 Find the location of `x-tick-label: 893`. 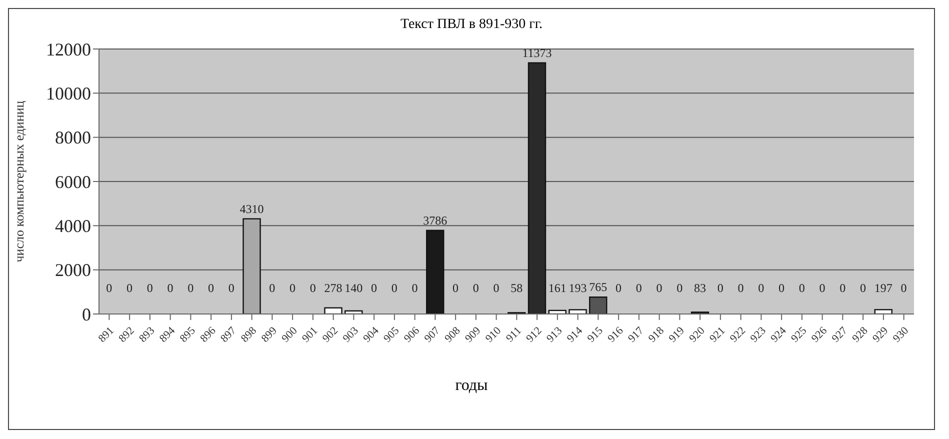

x-tick-label: 893 is located at coordinates (147, 334).